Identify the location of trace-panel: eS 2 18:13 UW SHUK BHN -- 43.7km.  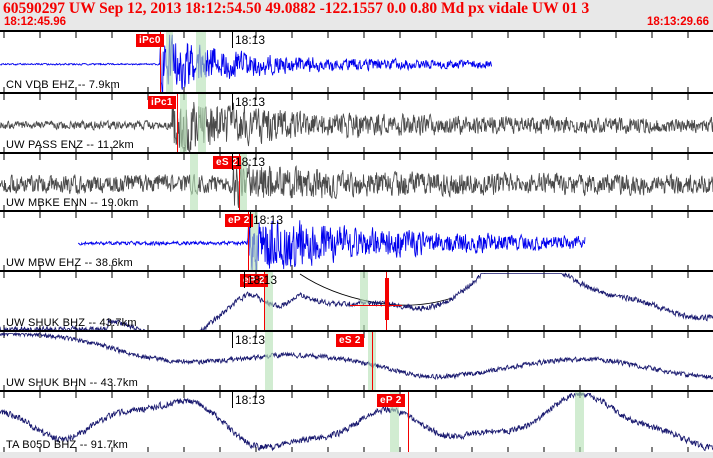
(356, 360).